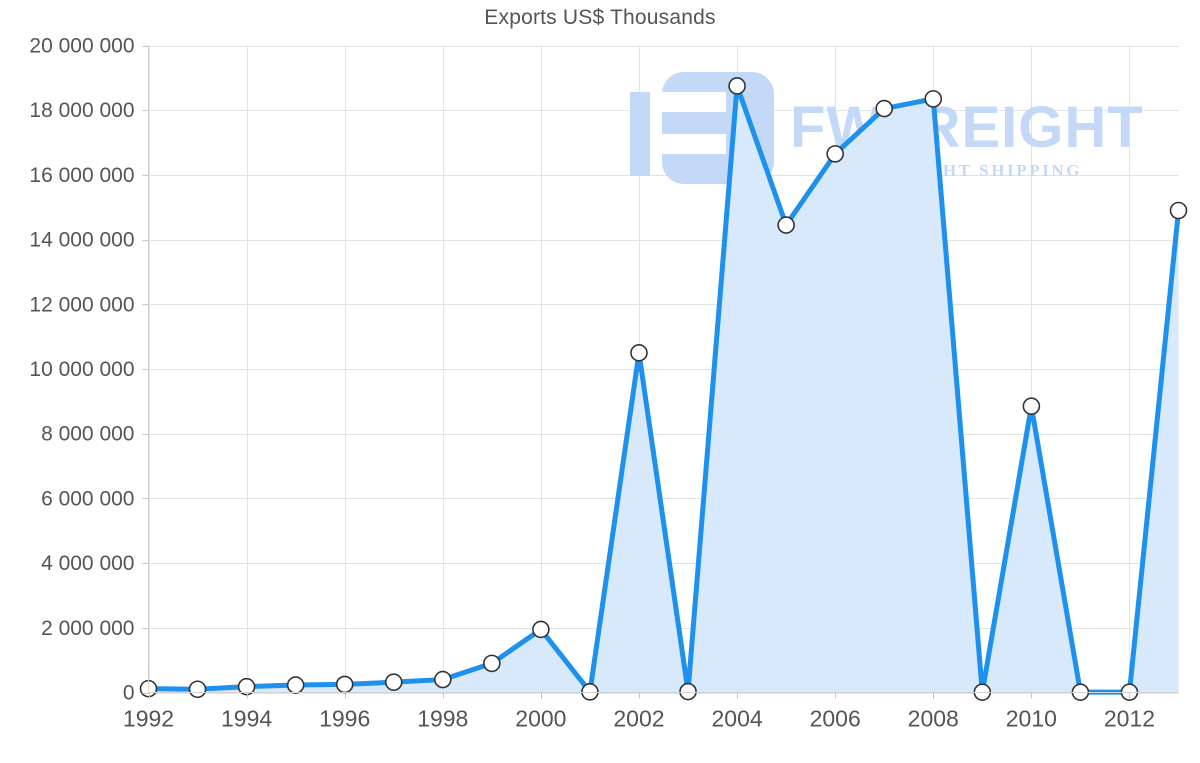 This screenshot has width=1200, height=763. Describe the element at coordinates (442, 719) in the screenshot. I see `x-axis-tick-label: 1998` at that location.